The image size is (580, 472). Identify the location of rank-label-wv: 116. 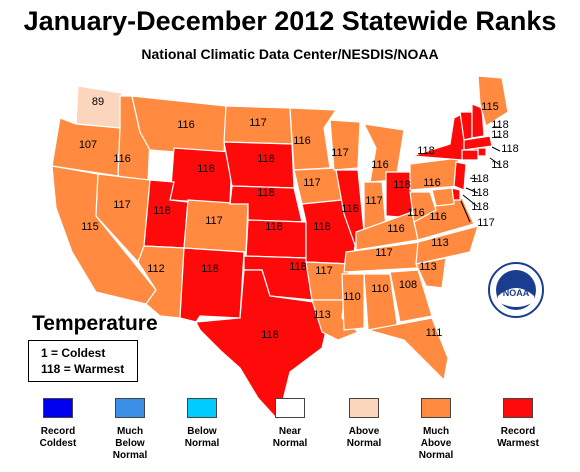
(416, 213).